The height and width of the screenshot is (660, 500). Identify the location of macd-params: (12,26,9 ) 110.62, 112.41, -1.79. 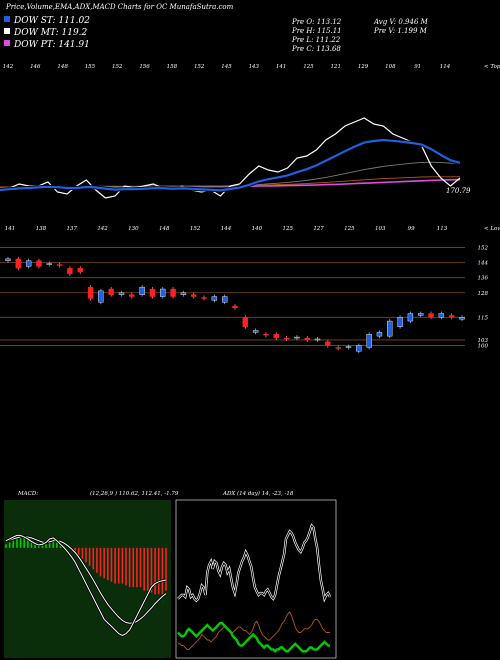
(134, 493).